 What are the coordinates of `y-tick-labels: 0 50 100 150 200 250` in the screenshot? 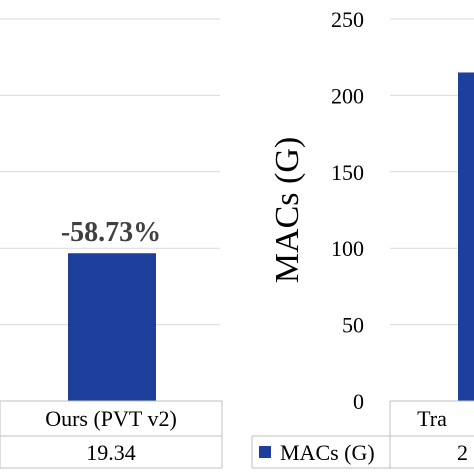 It's located at (347, 210).